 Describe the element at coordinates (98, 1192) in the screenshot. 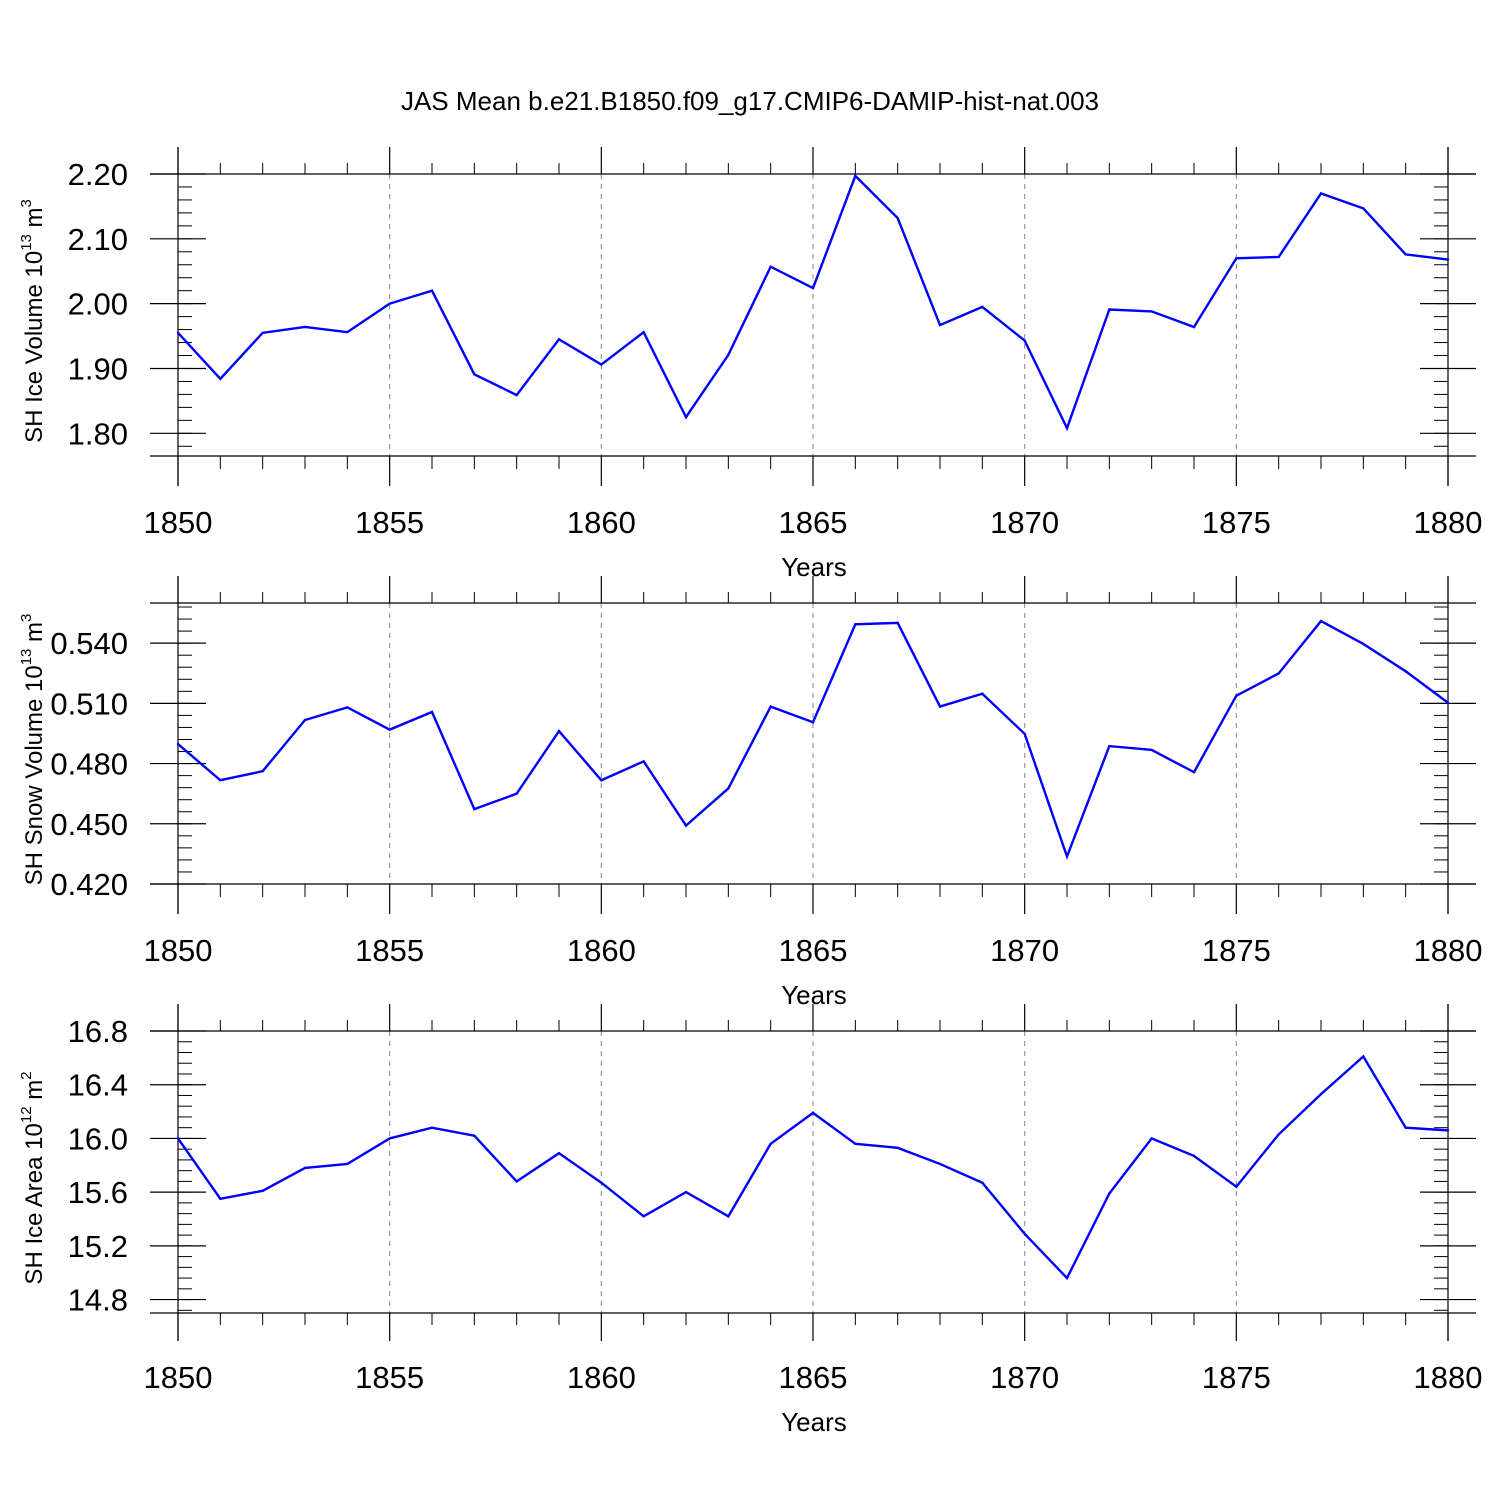

I see `y-tick-label: 15.6` at that location.